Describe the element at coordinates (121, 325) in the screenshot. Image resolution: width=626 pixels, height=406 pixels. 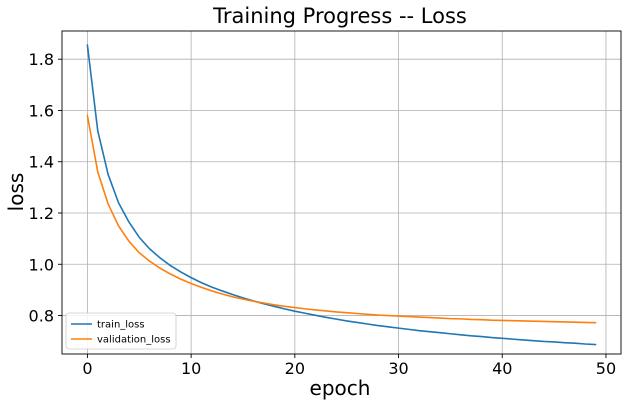
I see `legend-label-train-loss: train_loss` at that location.